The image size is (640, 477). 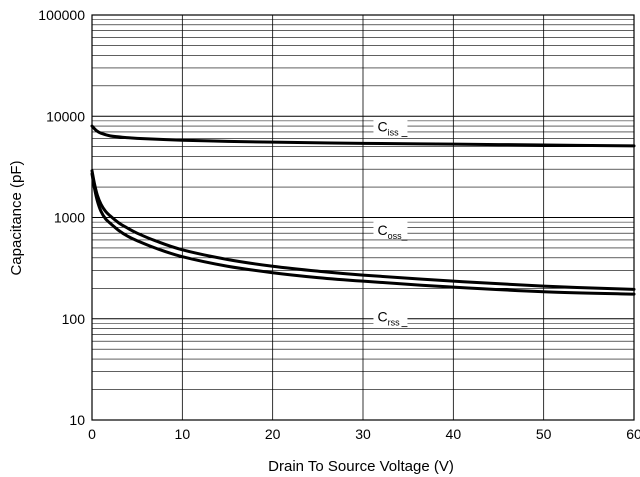 What do you see at coordinates (74, 319) in the screenshot?
I see `y-tick-label: 100` at bounding box center [74, 319].